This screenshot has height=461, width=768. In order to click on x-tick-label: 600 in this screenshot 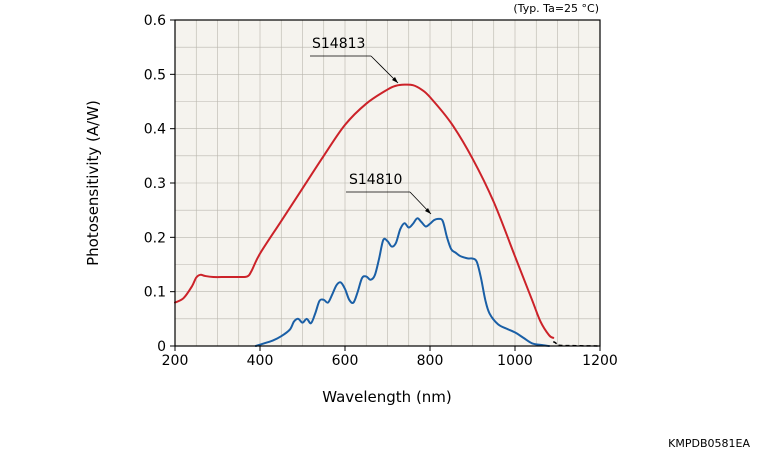, I will do `click(345, 361)`.